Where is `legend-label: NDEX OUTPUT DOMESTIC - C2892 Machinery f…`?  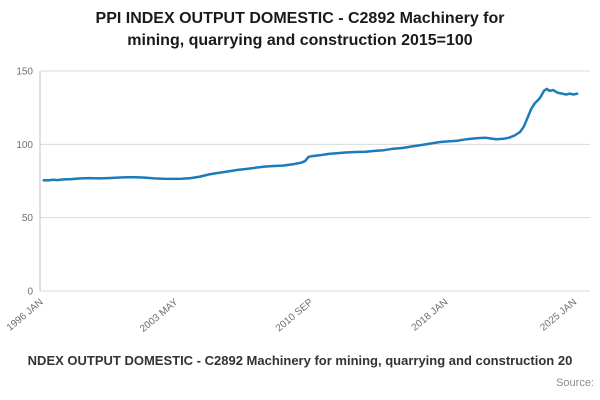
legend-label: NDEX OUTPUT DOMESTIC - C2892 Machinery f… is located at coordinates (300, 361).